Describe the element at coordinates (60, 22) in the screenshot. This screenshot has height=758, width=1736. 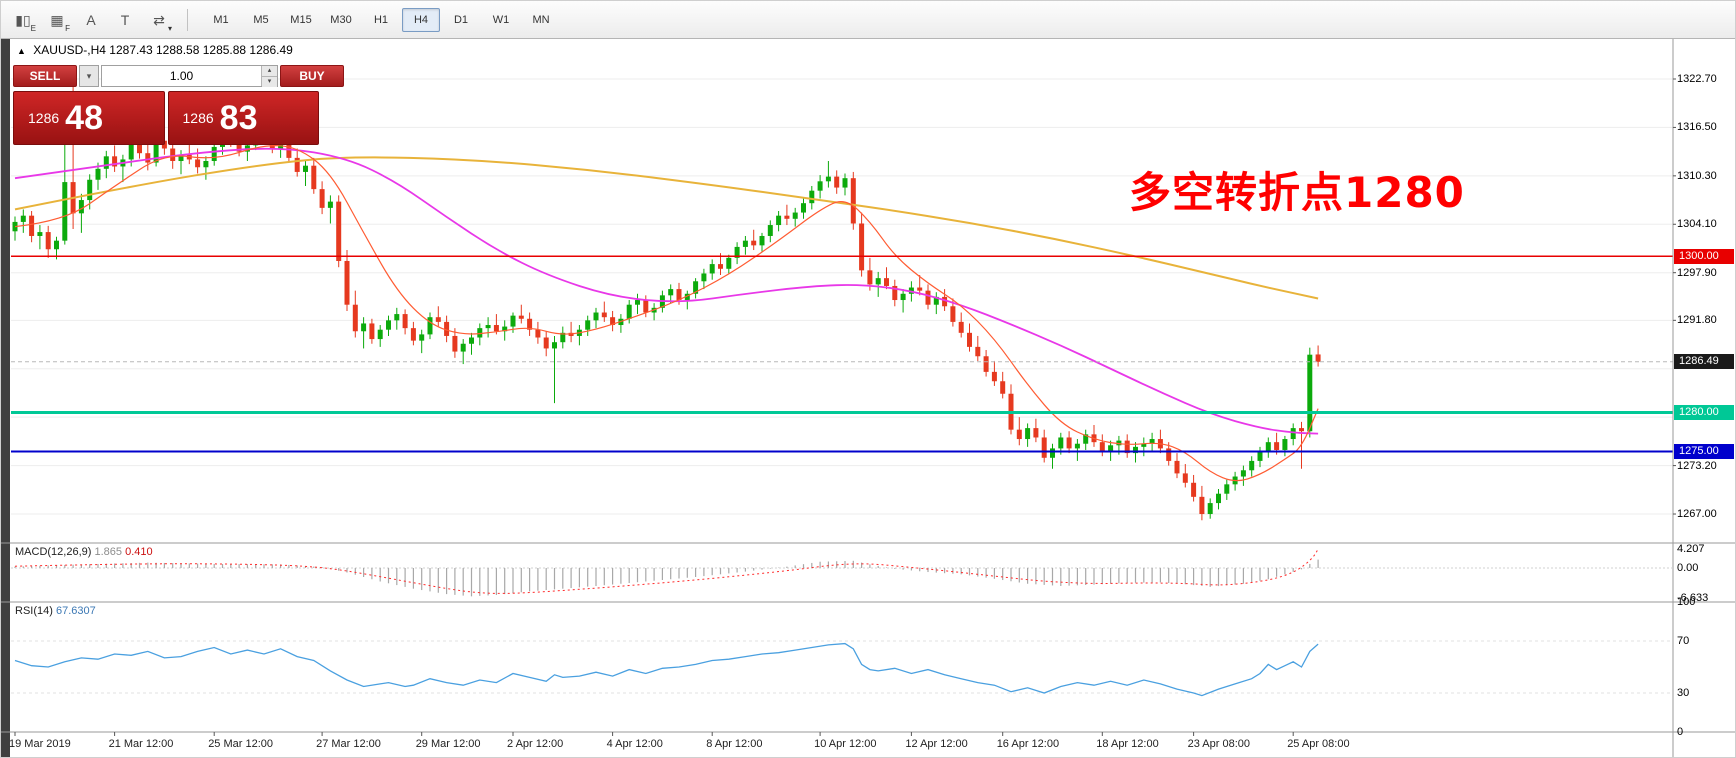
I see `grid-icon: ▦ F` at that location.